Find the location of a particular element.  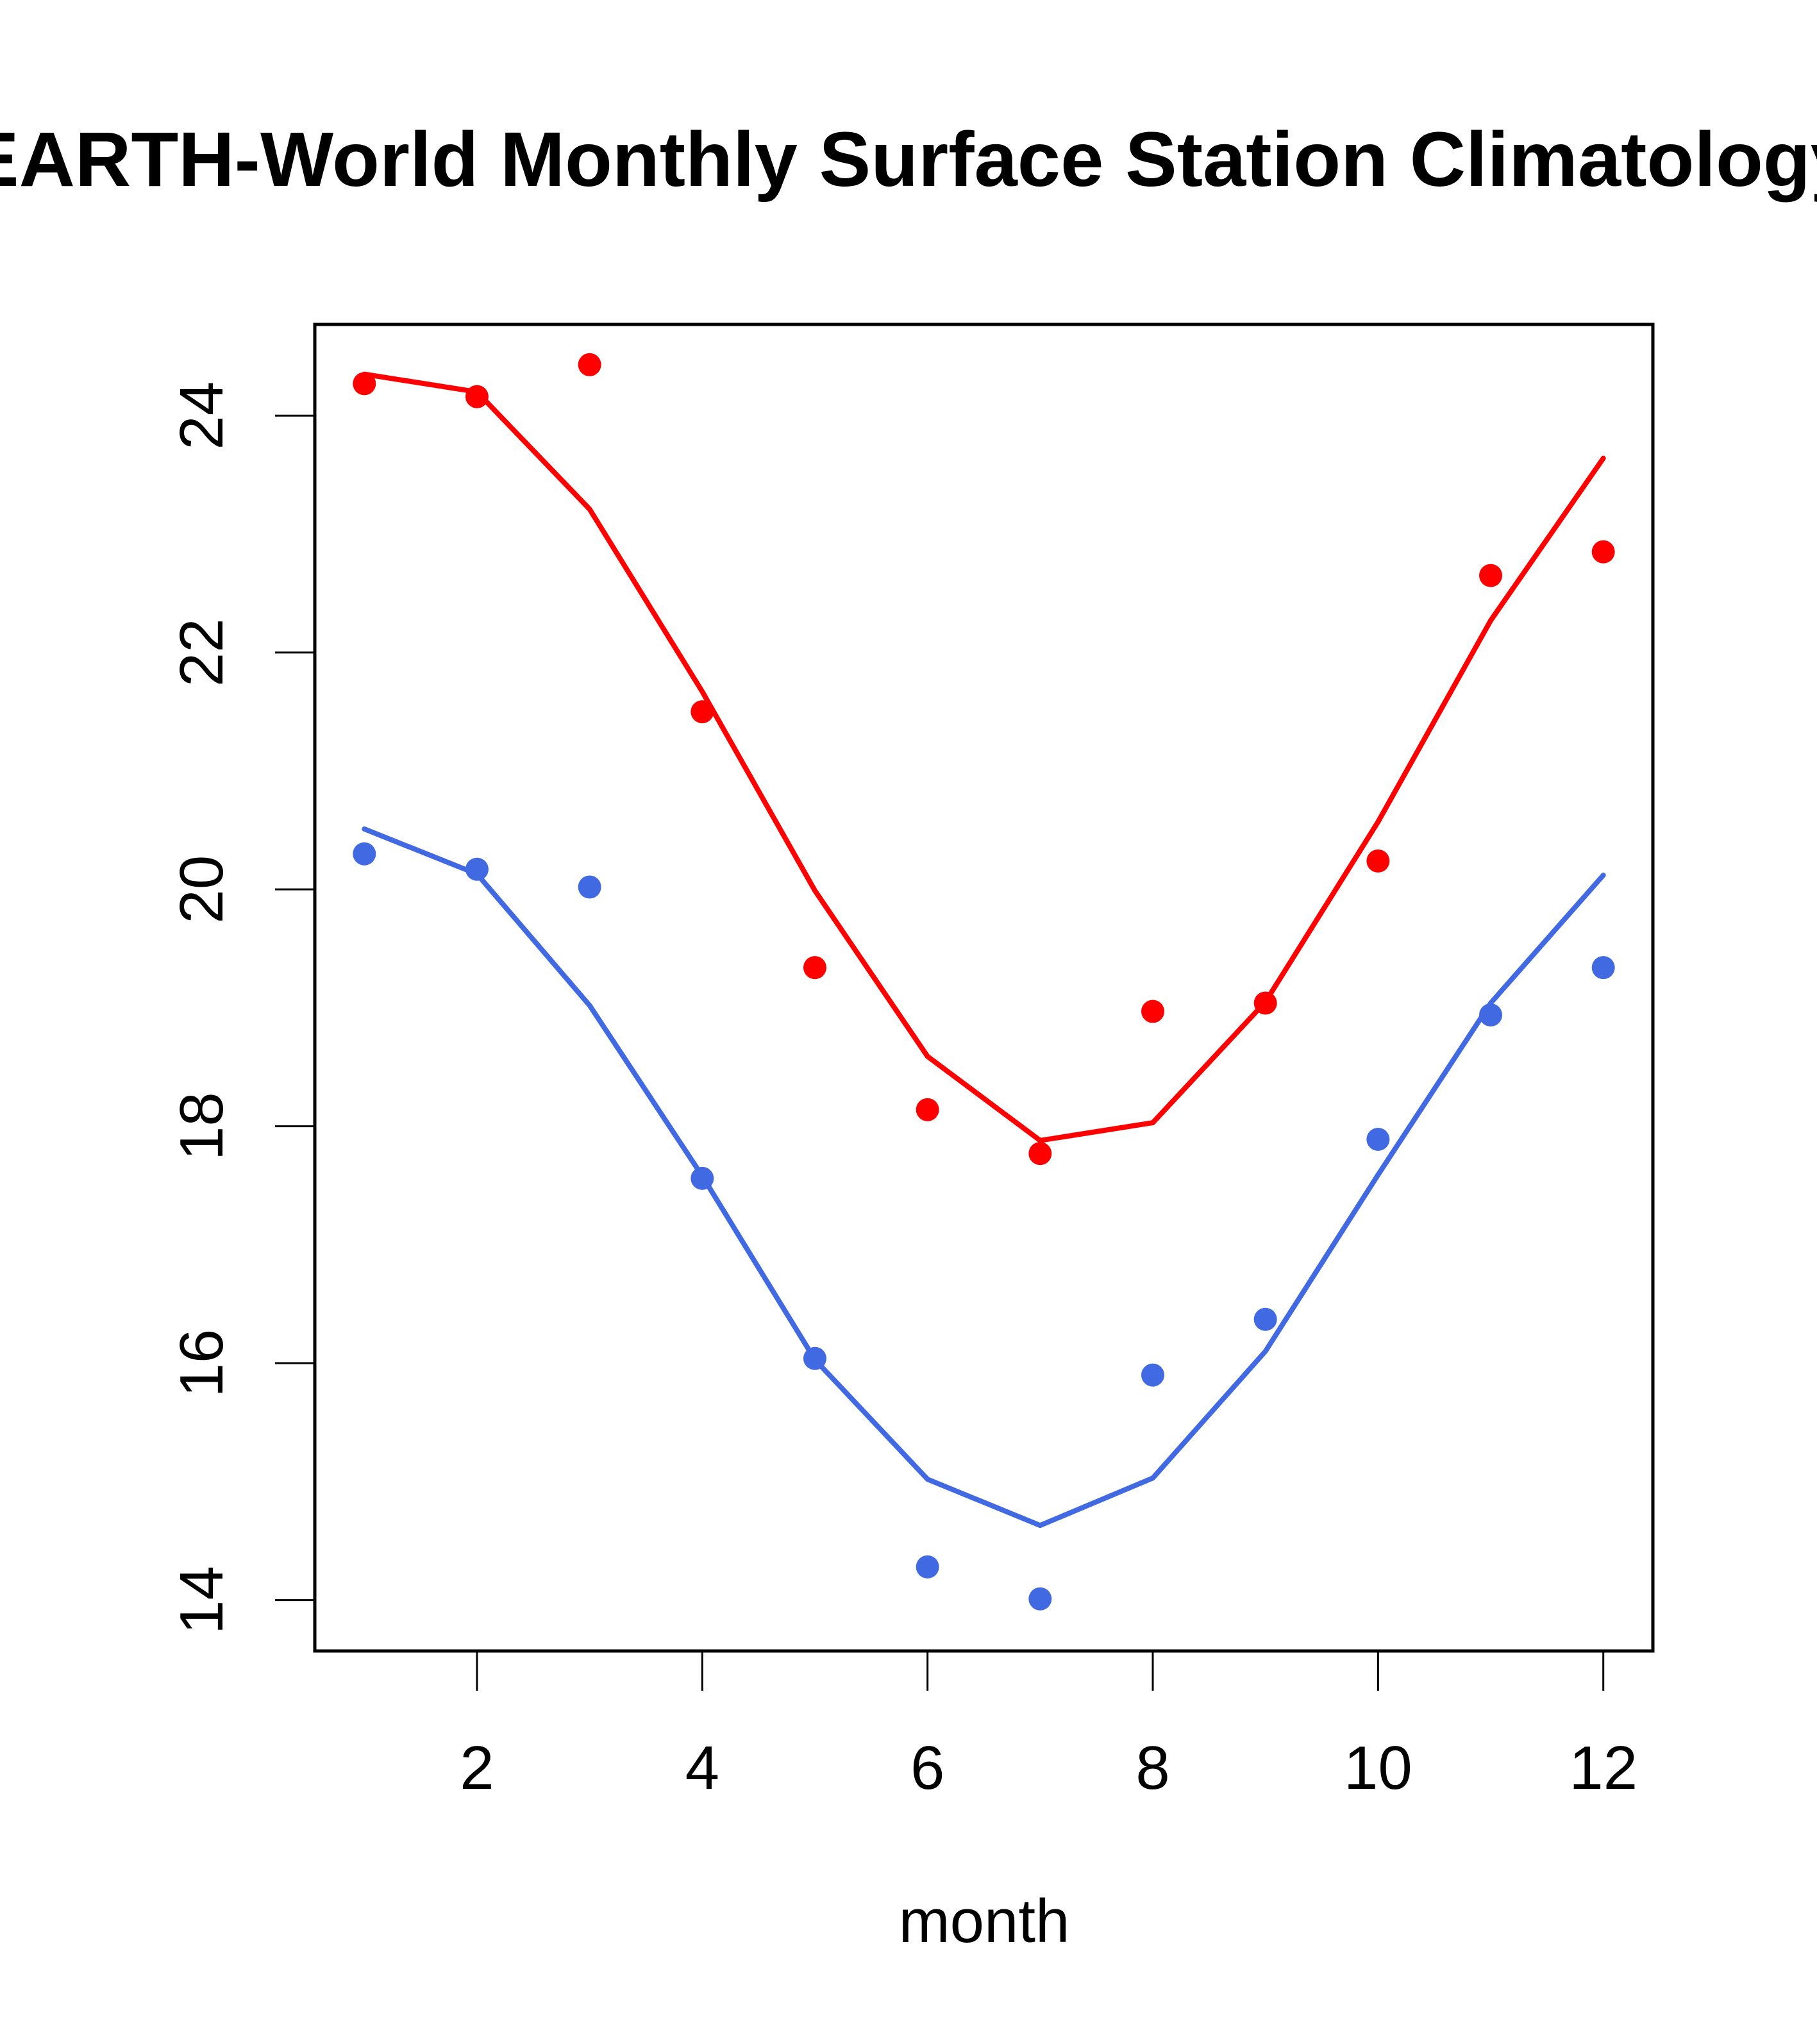

y-axis: 14 16 18 20 22 24 is located at coordinates (242, 1007).